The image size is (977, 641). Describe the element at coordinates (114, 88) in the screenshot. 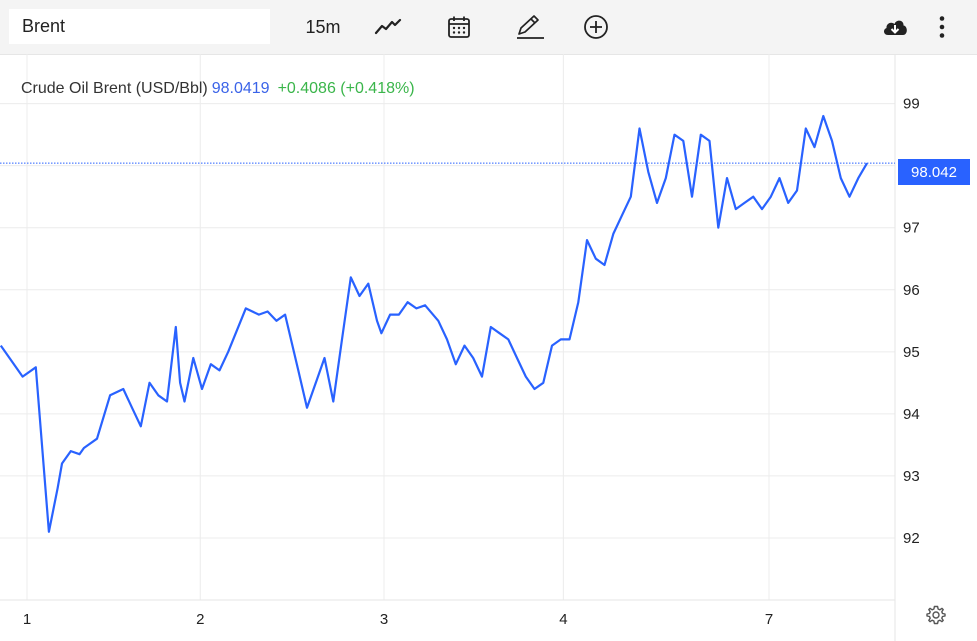

I see `legend-symbol-name: Crude Oil Brent (USD/Bbl)` at that location.